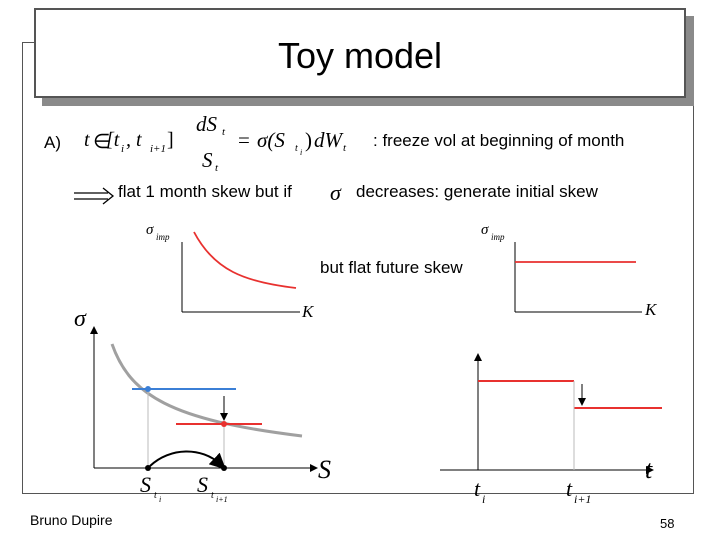  Describe the element at coordinates (206, 124) in the screenshot. I see `formula-dS: dS` at that location.